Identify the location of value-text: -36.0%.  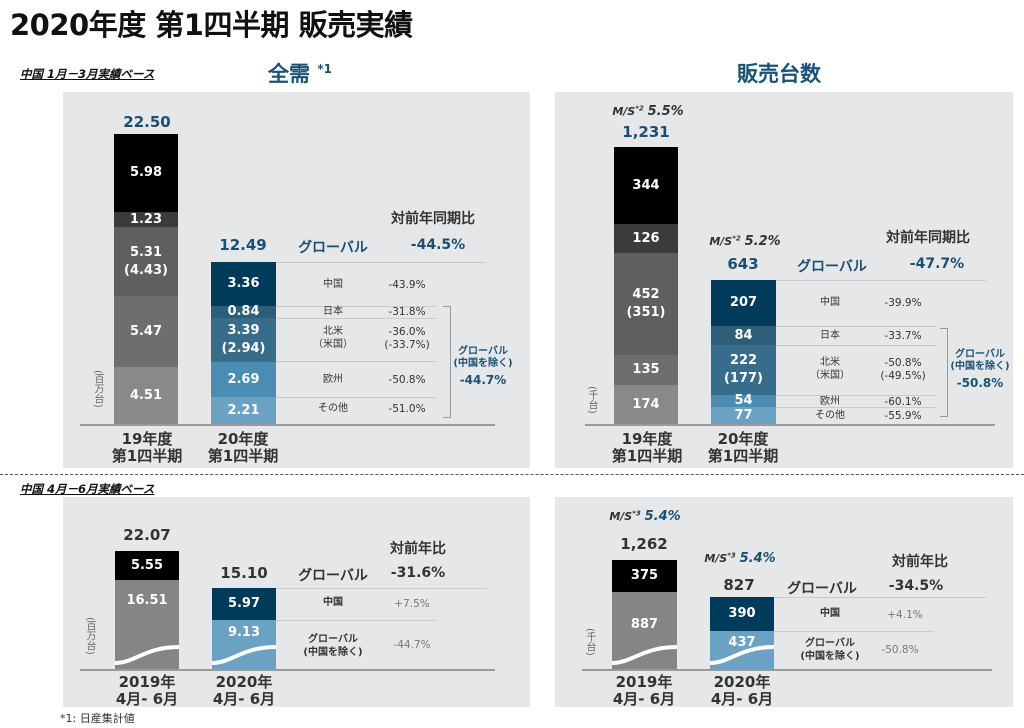
(407, 332).